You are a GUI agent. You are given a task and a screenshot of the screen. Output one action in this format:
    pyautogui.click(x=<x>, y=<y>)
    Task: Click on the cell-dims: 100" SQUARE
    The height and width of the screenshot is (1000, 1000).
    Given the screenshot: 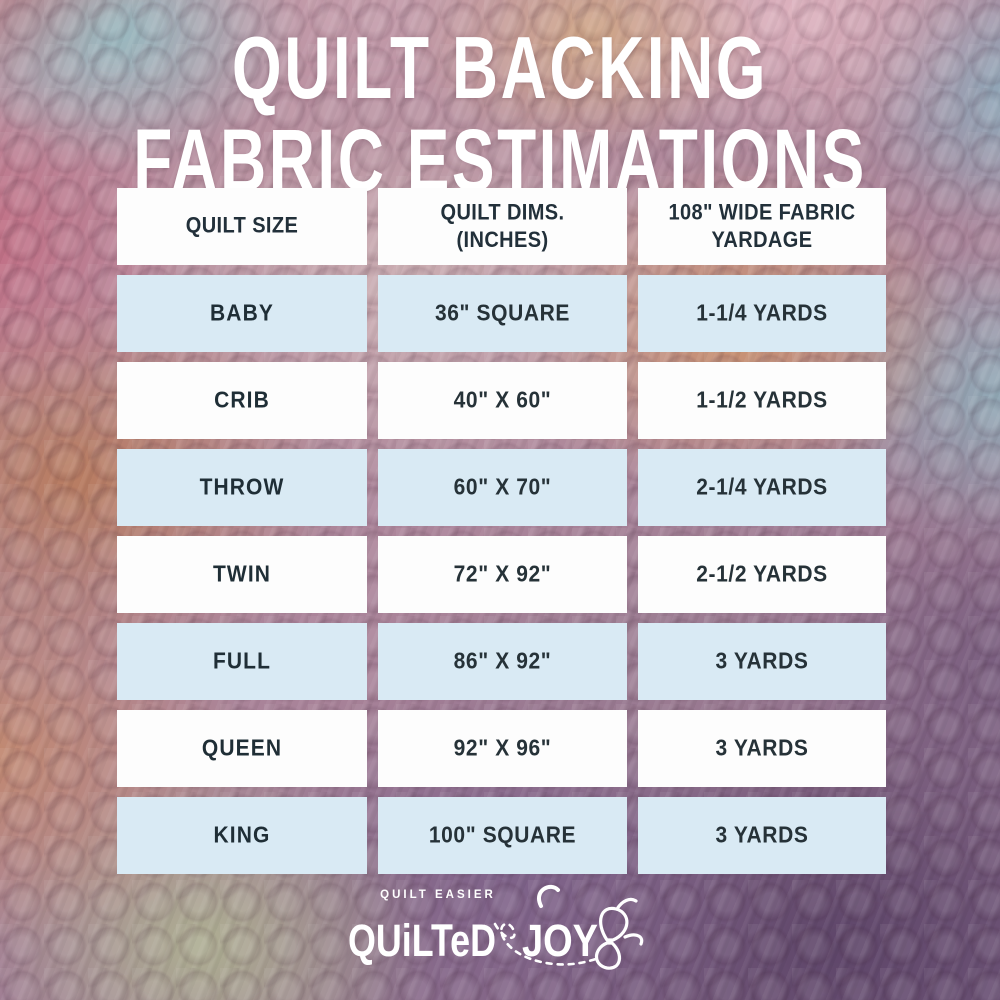 What is the action you would take?
    pyautogui.click(x=502, y=835)
    